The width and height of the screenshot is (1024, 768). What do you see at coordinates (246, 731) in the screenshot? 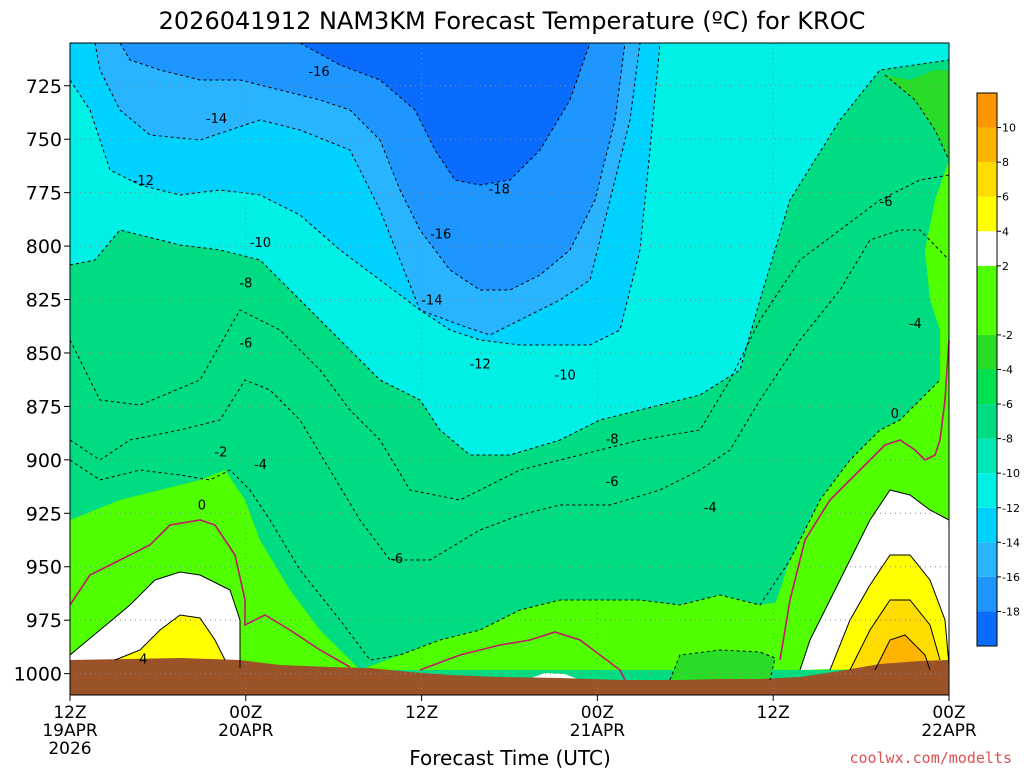
I see `x-tick-date: 20APR` at bounding box center [246, 731].